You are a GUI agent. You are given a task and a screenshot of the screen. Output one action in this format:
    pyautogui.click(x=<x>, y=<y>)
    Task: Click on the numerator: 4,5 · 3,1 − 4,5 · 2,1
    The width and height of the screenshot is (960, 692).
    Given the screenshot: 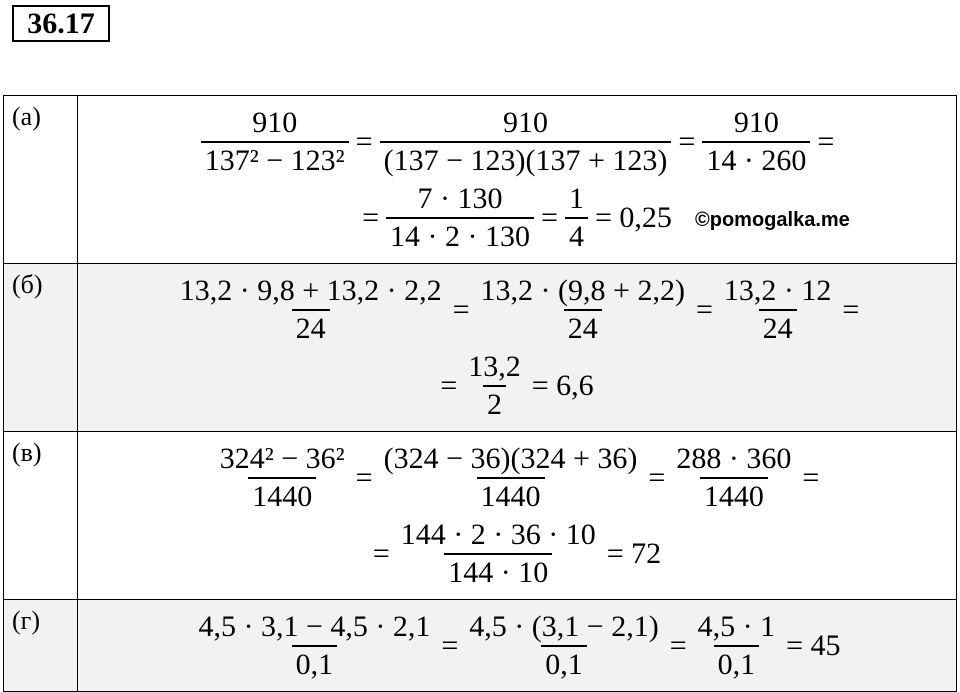 What is the action you would take?
    pyautogui.click(x=314, y=626)
    